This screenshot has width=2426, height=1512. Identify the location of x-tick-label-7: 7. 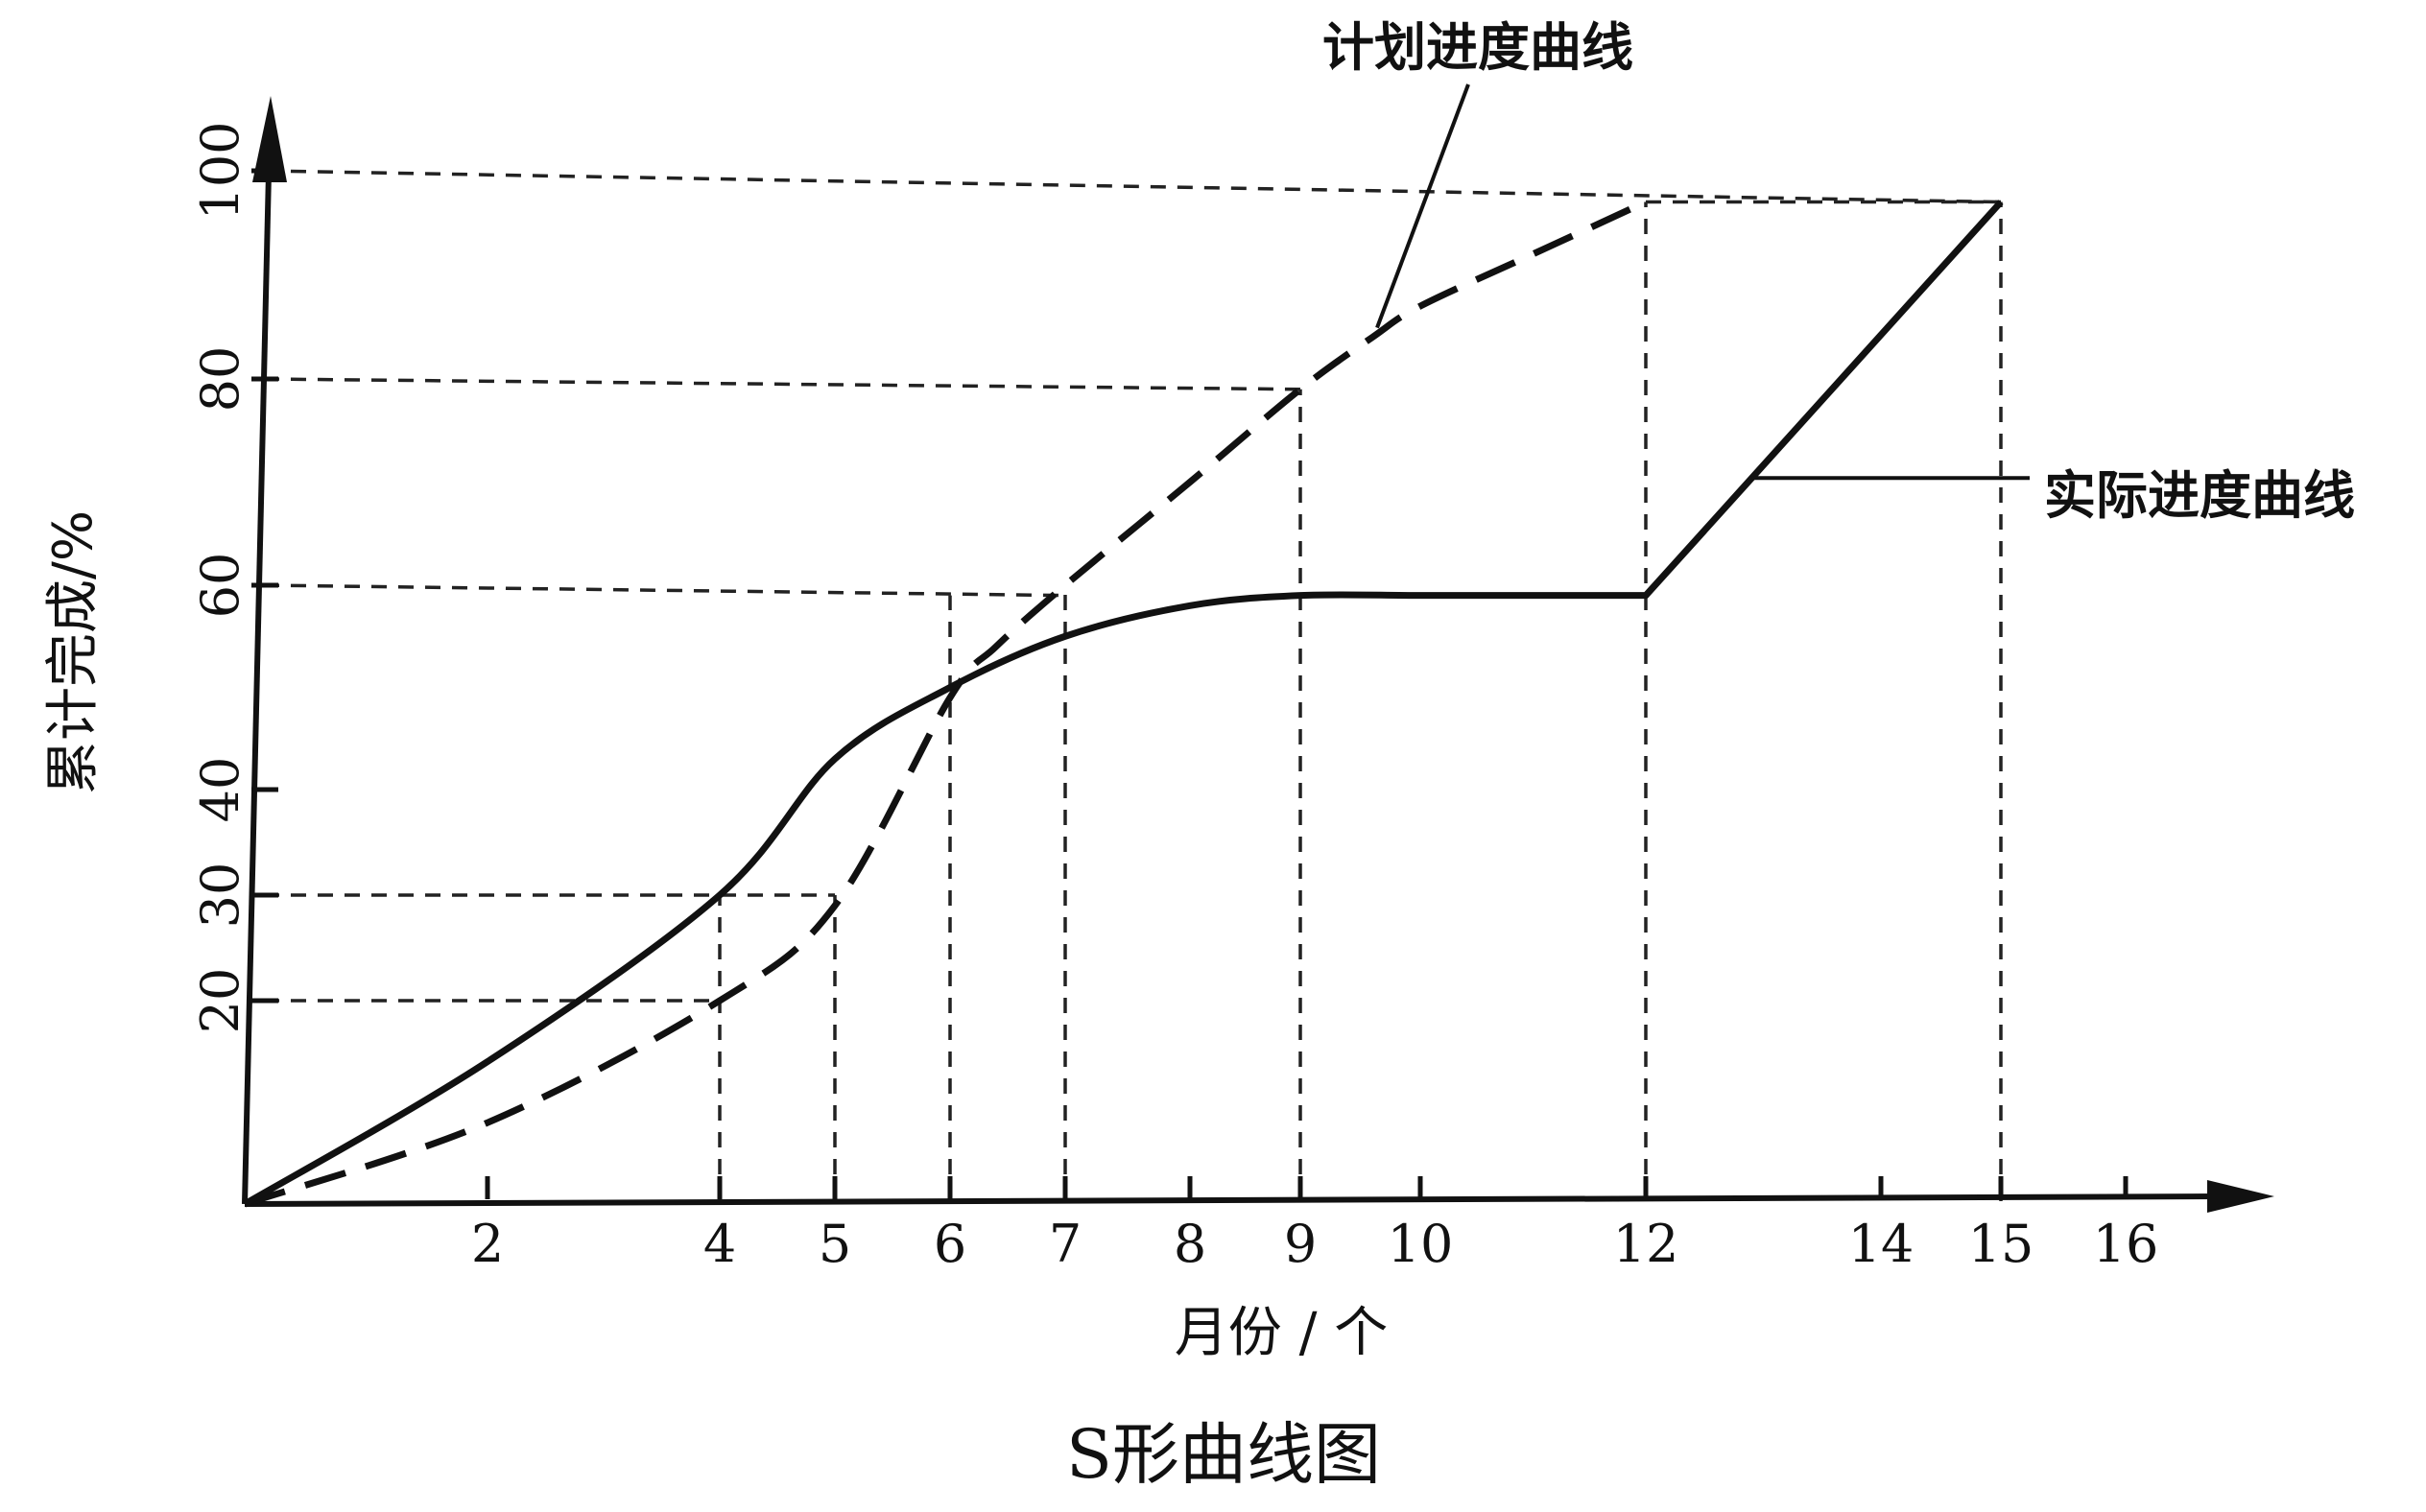
(1065, 1244).